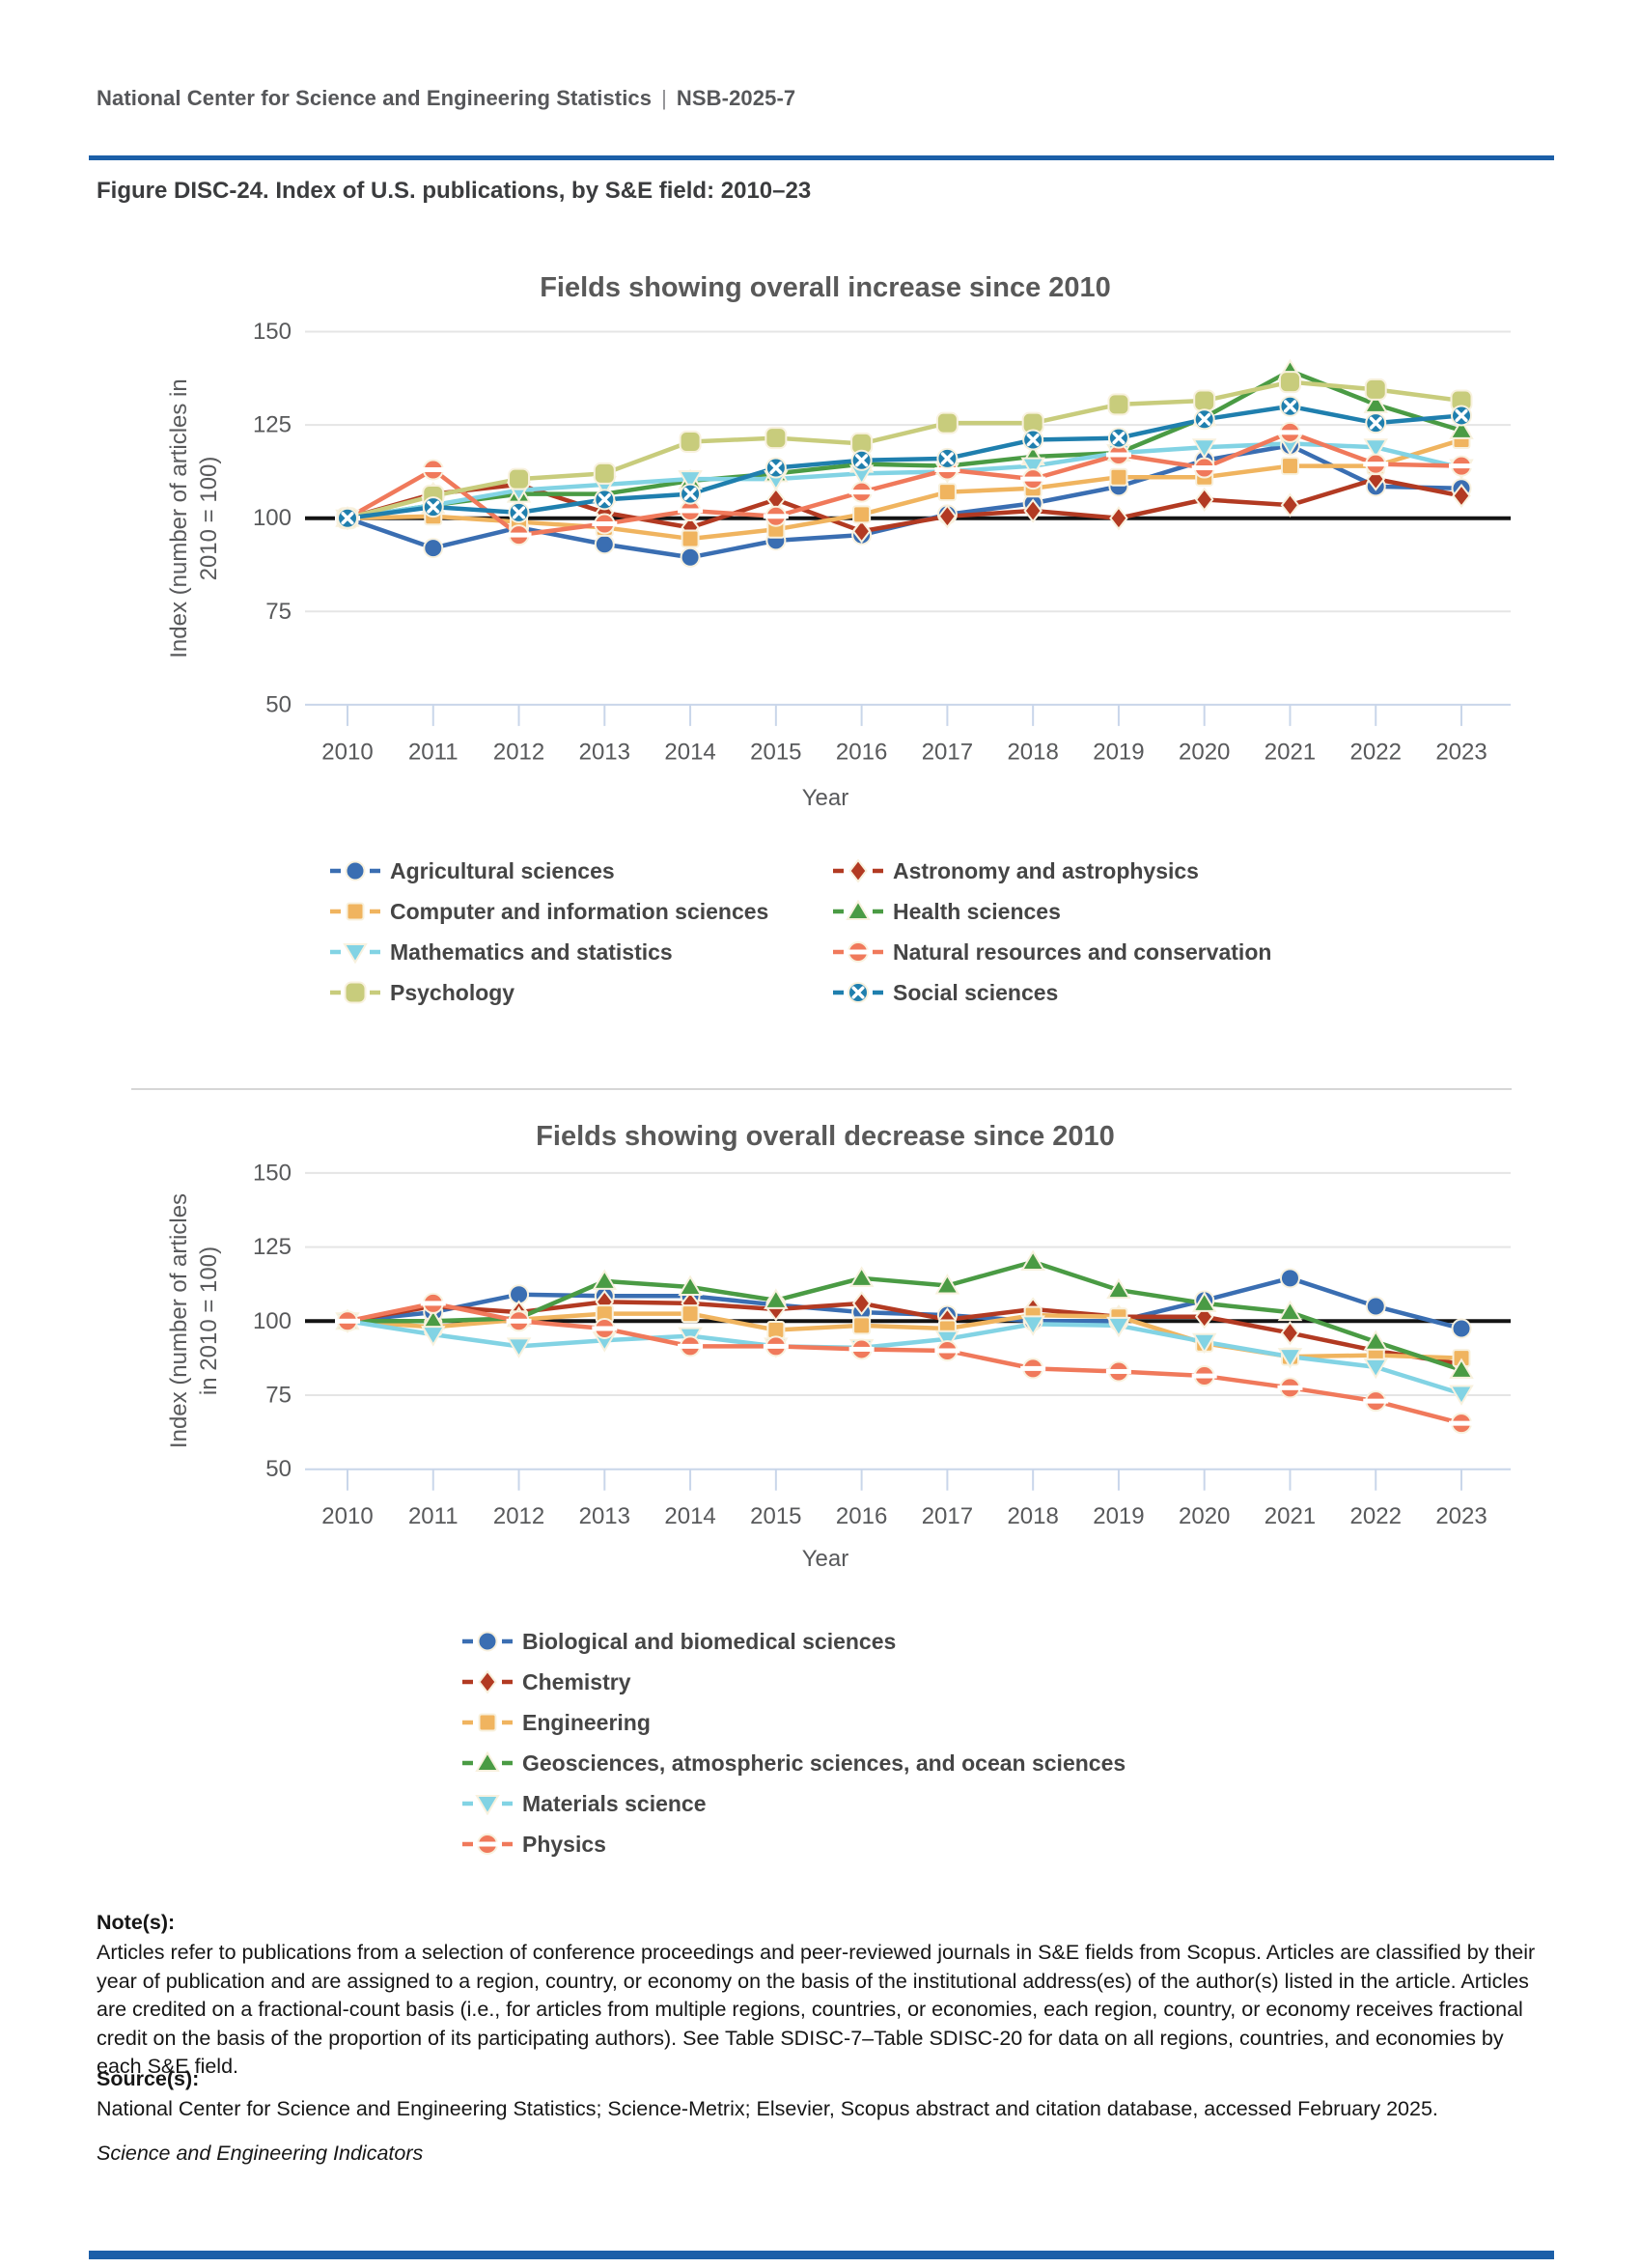 The width and height of the screenshot is (1640, 2268). Describe the element at coordinates (272, 425) in the screenshot. I see `chart1-ytick-125: 125` at that location.